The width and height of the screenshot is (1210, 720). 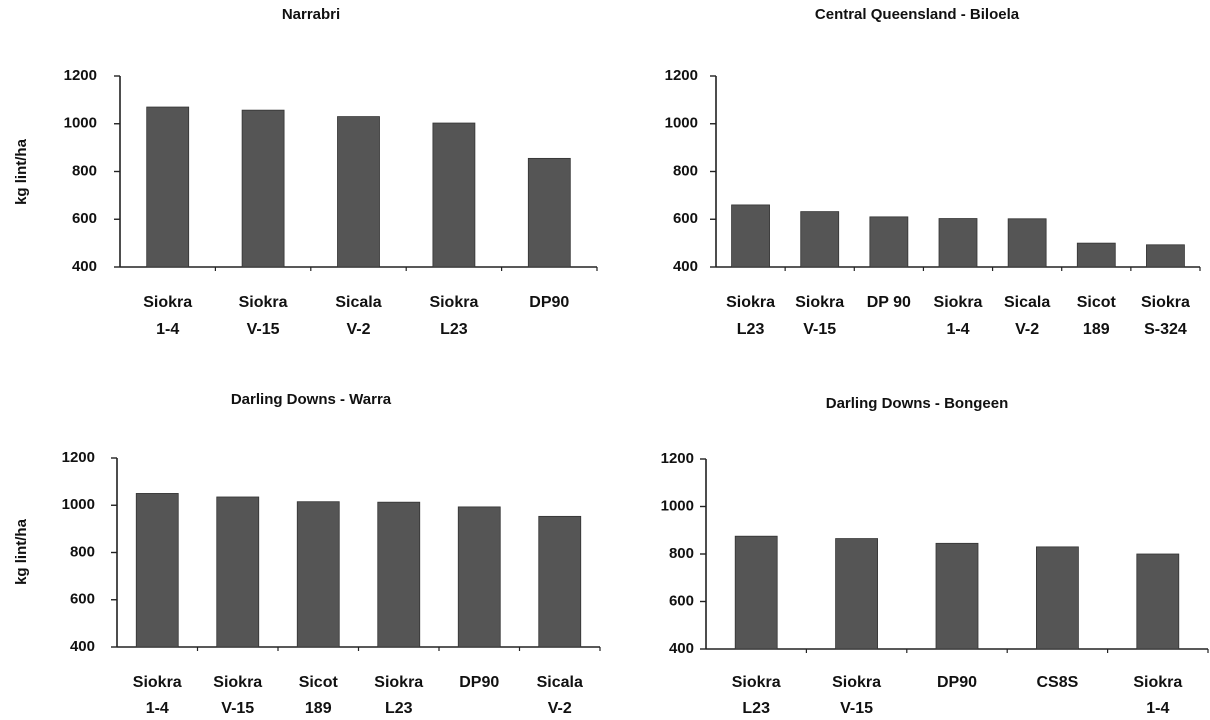 What do you see at coordinates (917, 14) in the screenshot?
I see `chart-title: Central Queensland - Biloela` at bounding box center [917, 14].